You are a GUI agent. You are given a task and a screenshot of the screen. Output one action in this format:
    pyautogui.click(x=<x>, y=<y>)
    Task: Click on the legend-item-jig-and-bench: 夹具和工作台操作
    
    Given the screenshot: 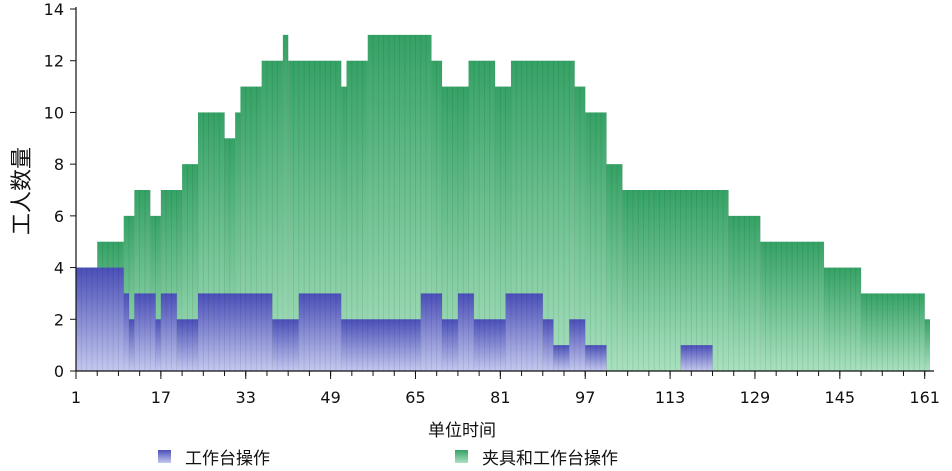 What is the action you would take?
    pyautogui.click(x=536, y=456)
    